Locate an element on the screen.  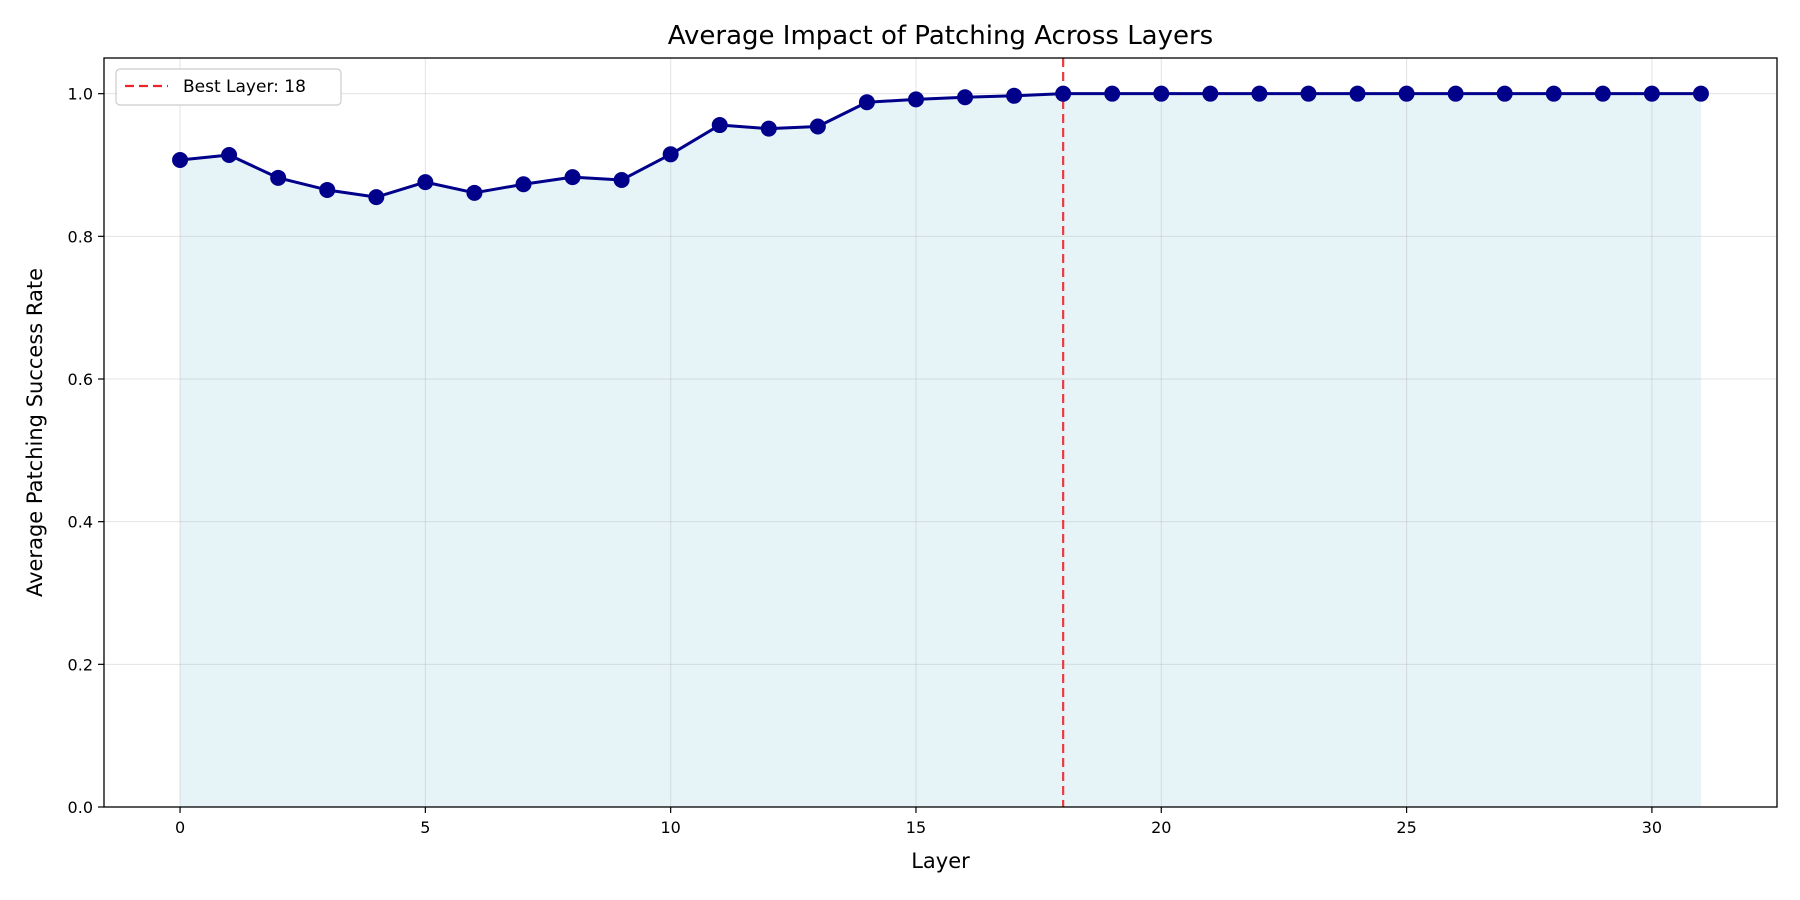
y-tick-label: 1.0 is located at coordinates (80, 94).